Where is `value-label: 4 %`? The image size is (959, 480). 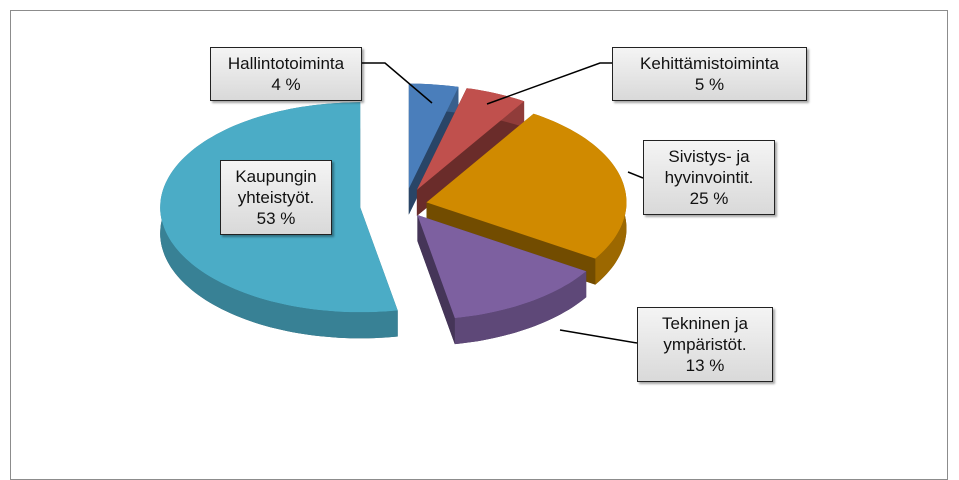
value-label: 4 % is located at coordinates (286, 84).